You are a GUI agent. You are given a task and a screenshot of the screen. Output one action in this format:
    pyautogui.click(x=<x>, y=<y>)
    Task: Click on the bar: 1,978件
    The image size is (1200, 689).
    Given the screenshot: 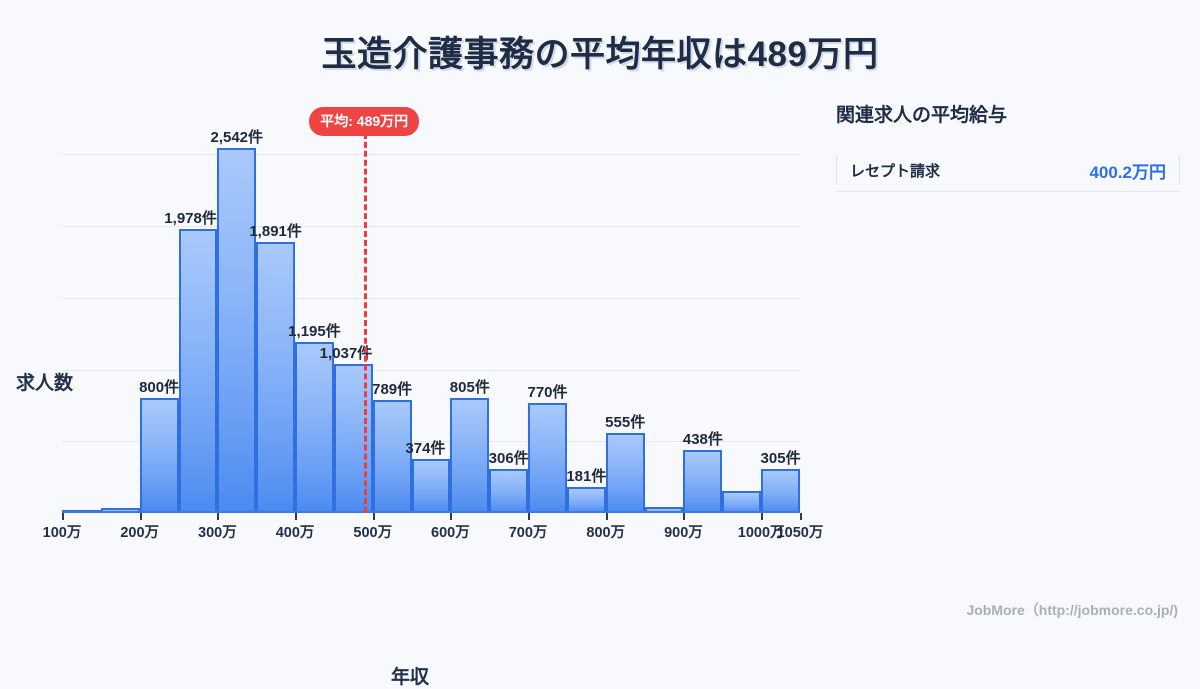 What is the action you would take?
    pyautogui.click(x=191, y=361)
    